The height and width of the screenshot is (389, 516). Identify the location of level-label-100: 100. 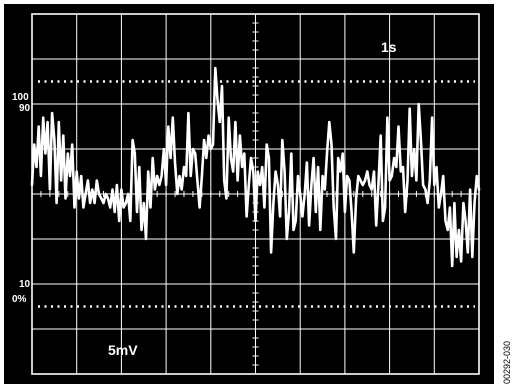
(20, 97).